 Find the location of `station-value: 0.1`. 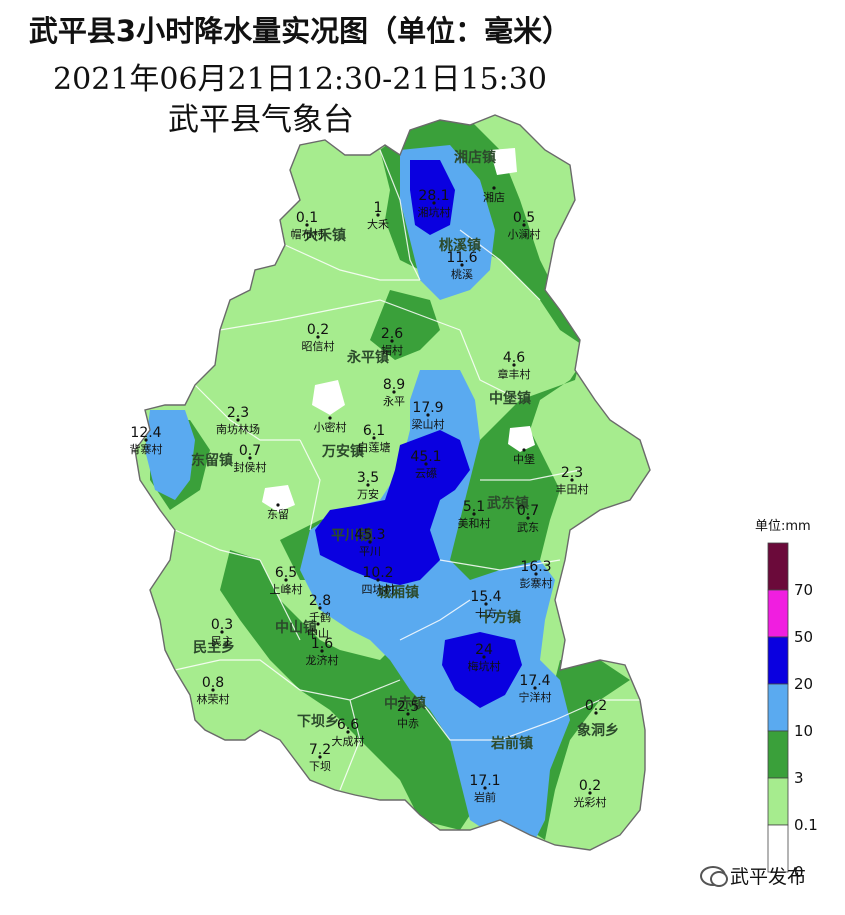

station-value: 0.1 is located at coordinates (307, 218).